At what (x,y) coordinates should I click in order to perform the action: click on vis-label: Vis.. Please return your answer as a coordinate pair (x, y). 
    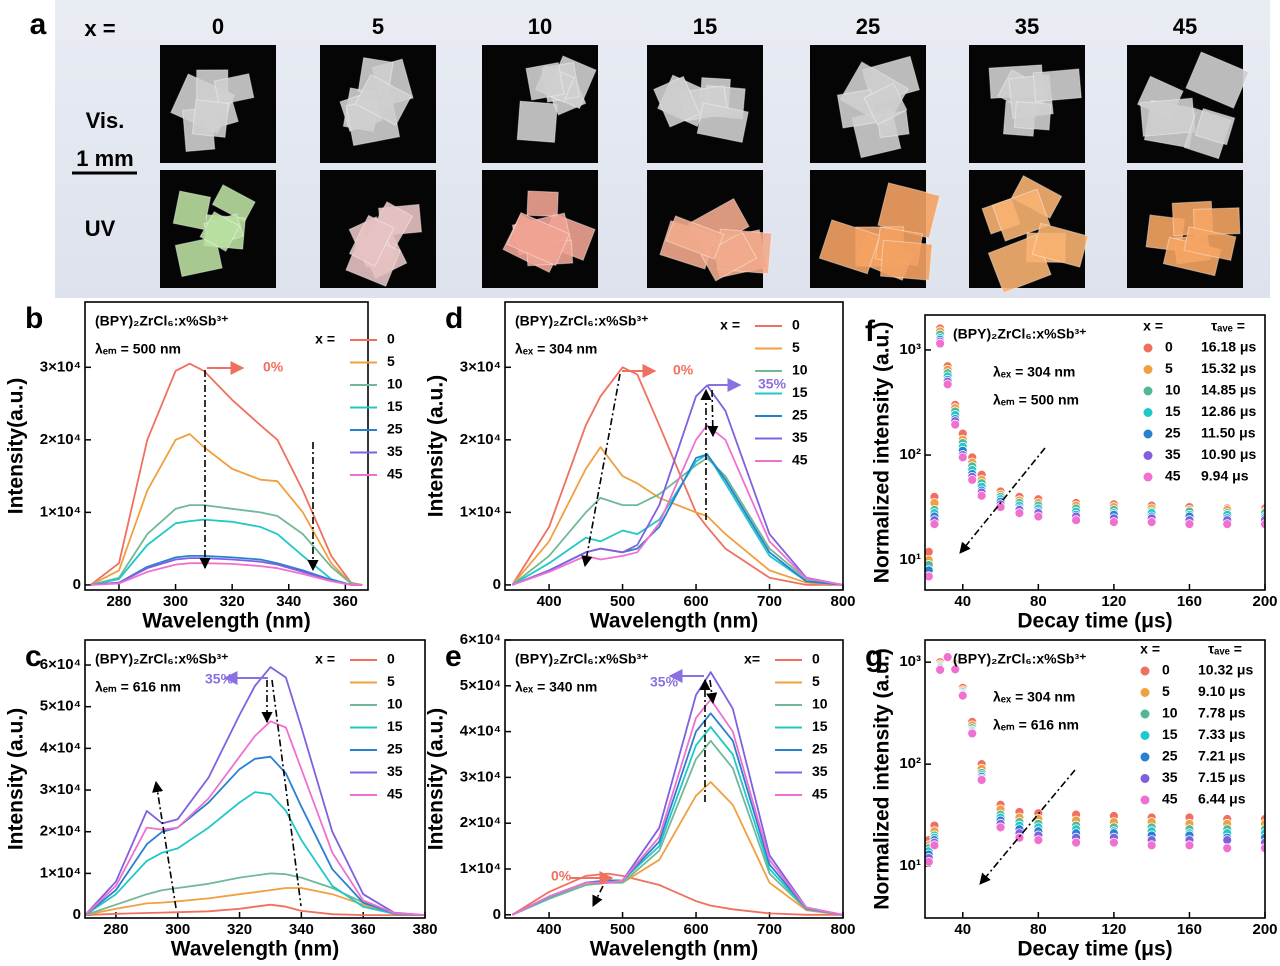
    Looking at the image, I should click on (105, 120).